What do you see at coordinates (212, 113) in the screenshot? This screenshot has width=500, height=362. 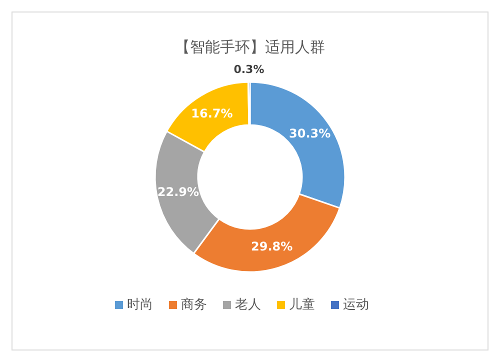 I see `data-label: 16.7%` at bounding box center [212, 113].